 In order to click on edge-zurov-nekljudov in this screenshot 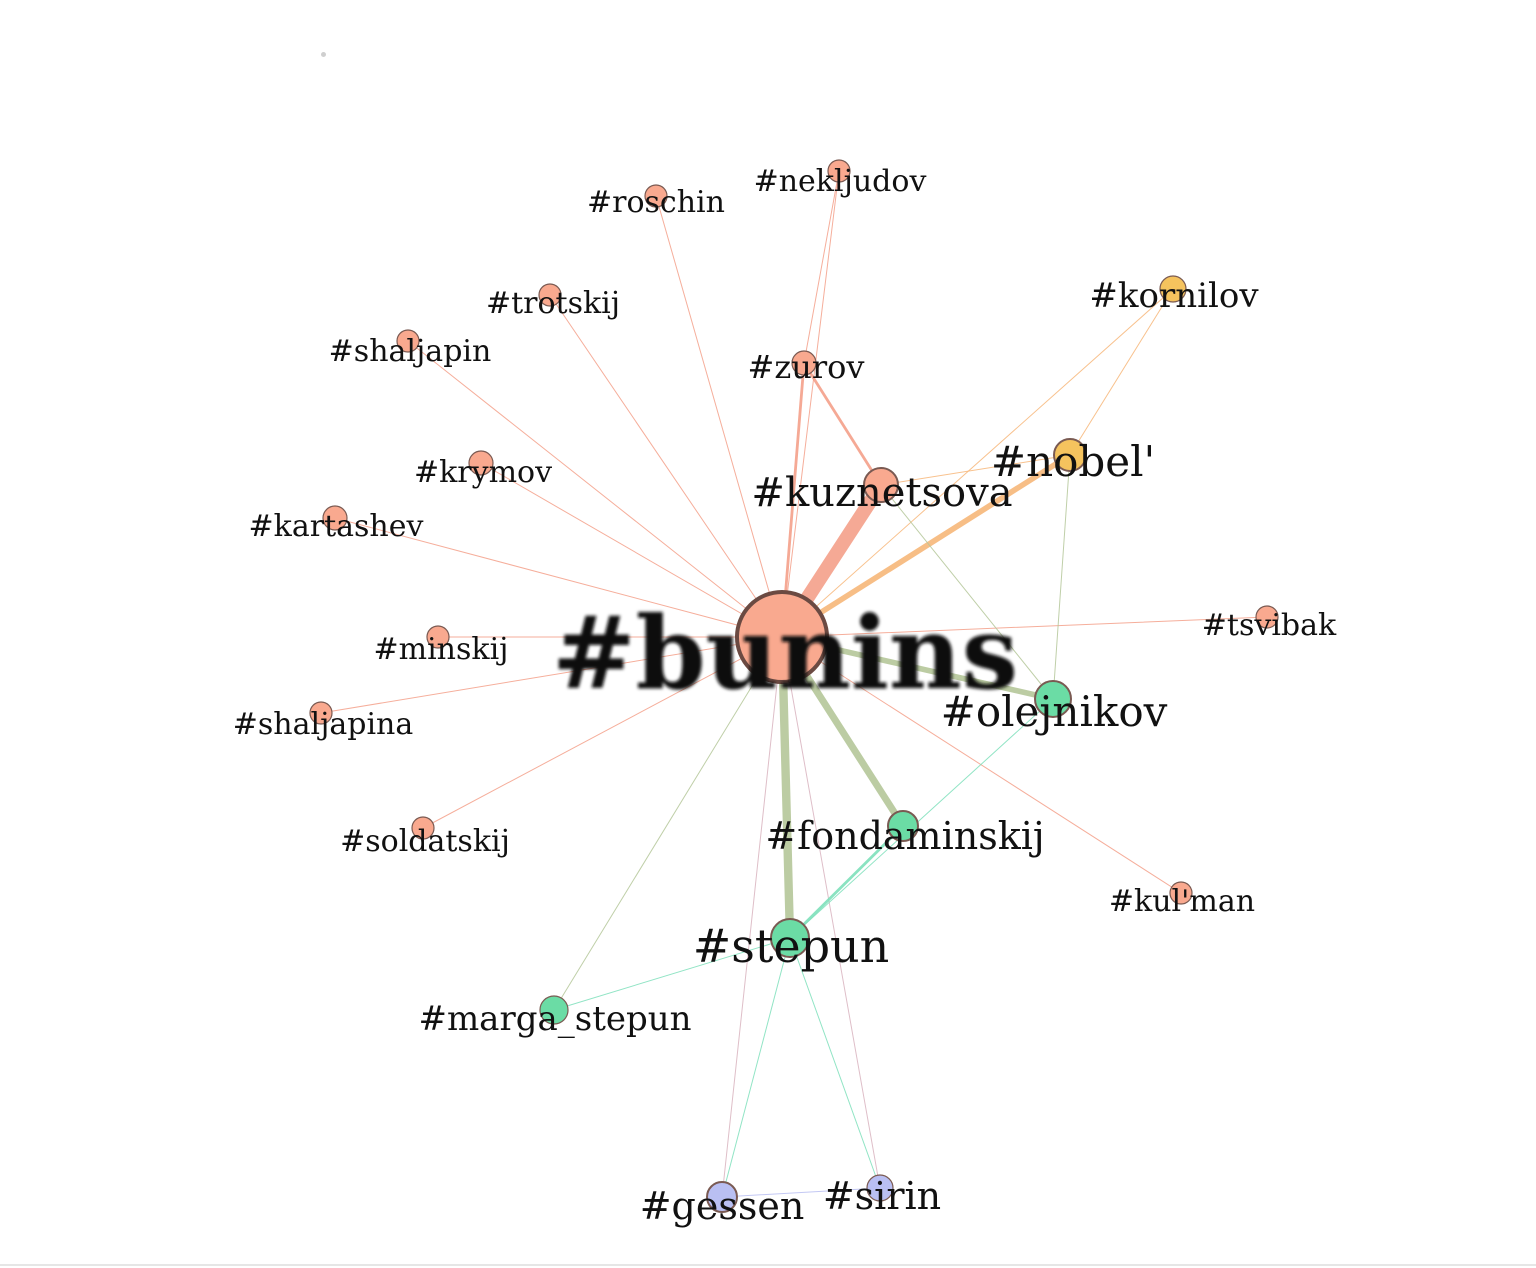, I will do `click(821, 267)`.